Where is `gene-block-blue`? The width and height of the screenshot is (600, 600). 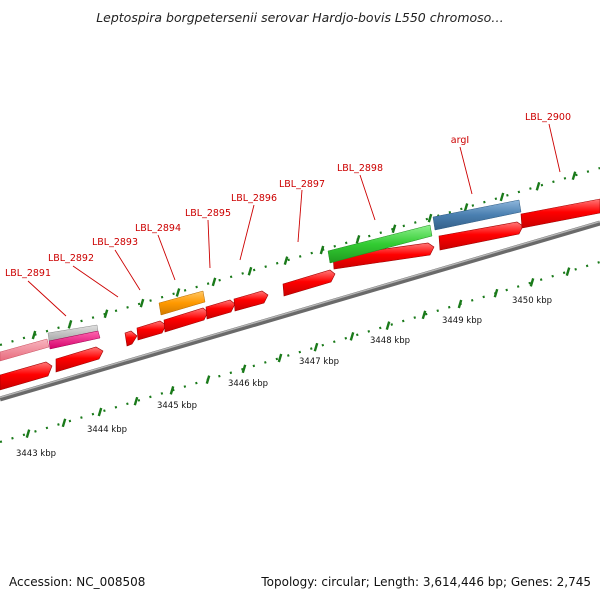
gene-block-blue is located at coordinates (477, 215).